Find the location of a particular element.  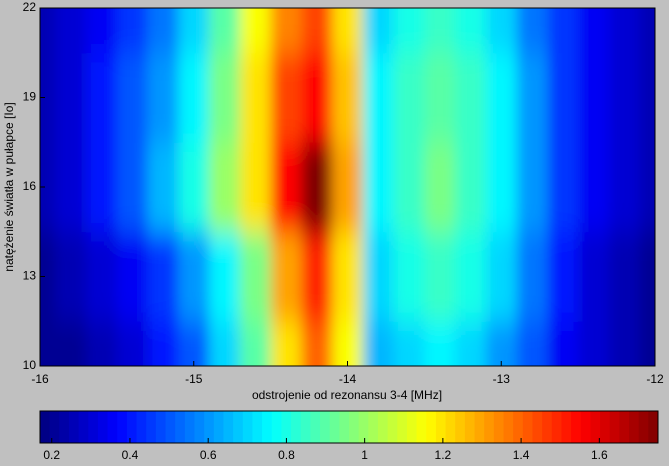

y-axis-label: natężenie światła w pułapce [Io] is located at coordinates (9, 186).